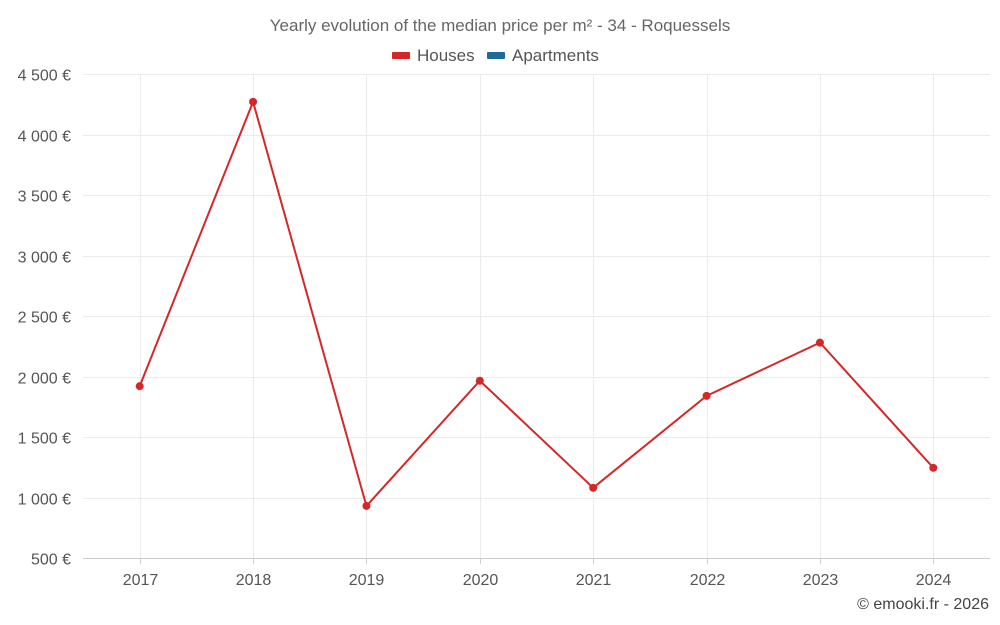 The image size is (1000, 625). Describe the element at coordinates (593, 487) in the screenshot. I see `data-point-2021` at that location.